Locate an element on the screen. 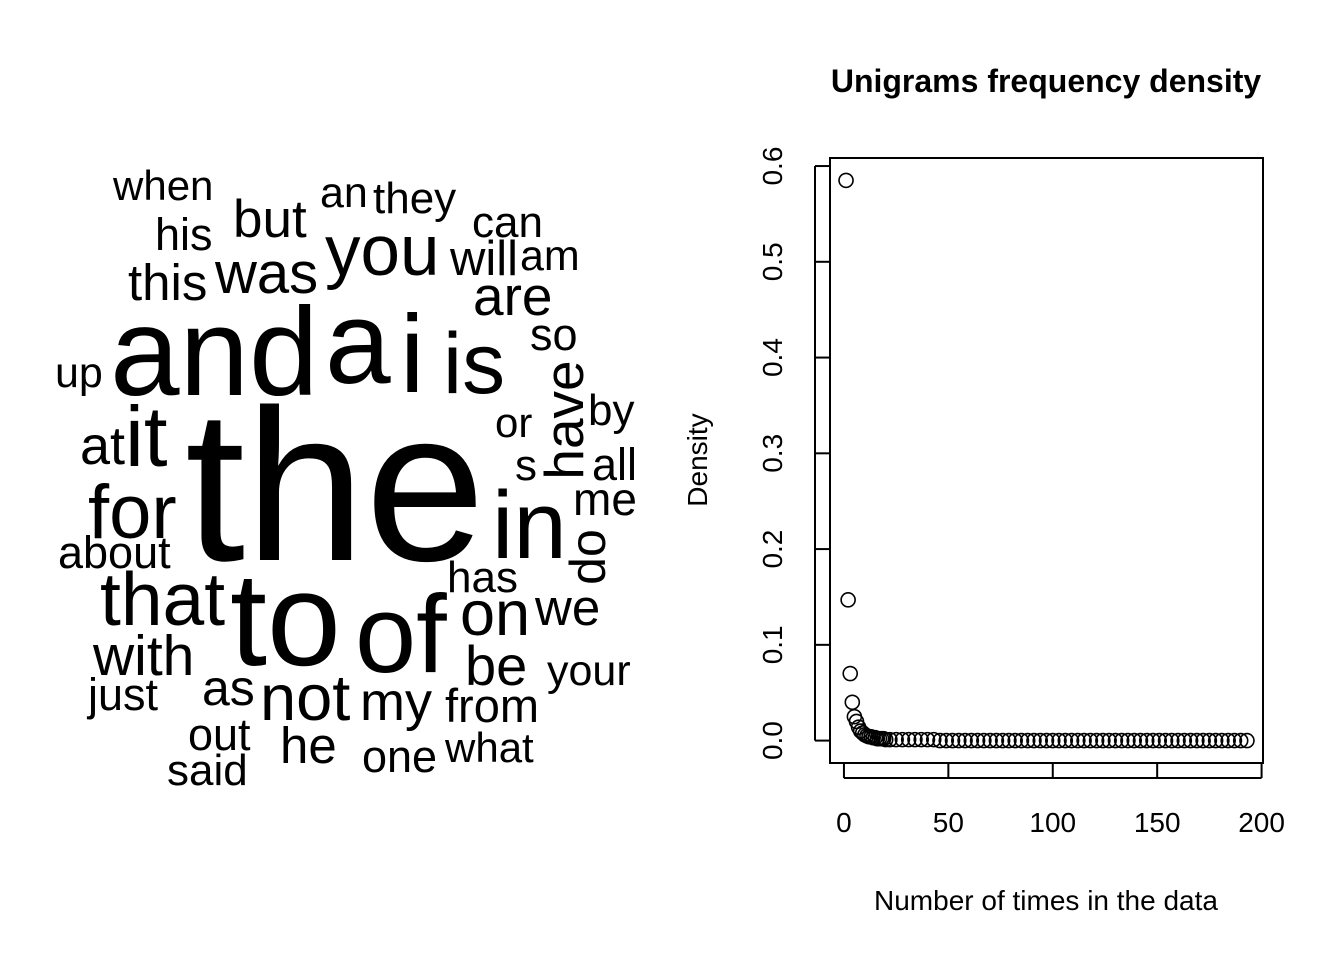 This screenshot has height=960, width=1344. word: am is located at coordinates (550, 256).